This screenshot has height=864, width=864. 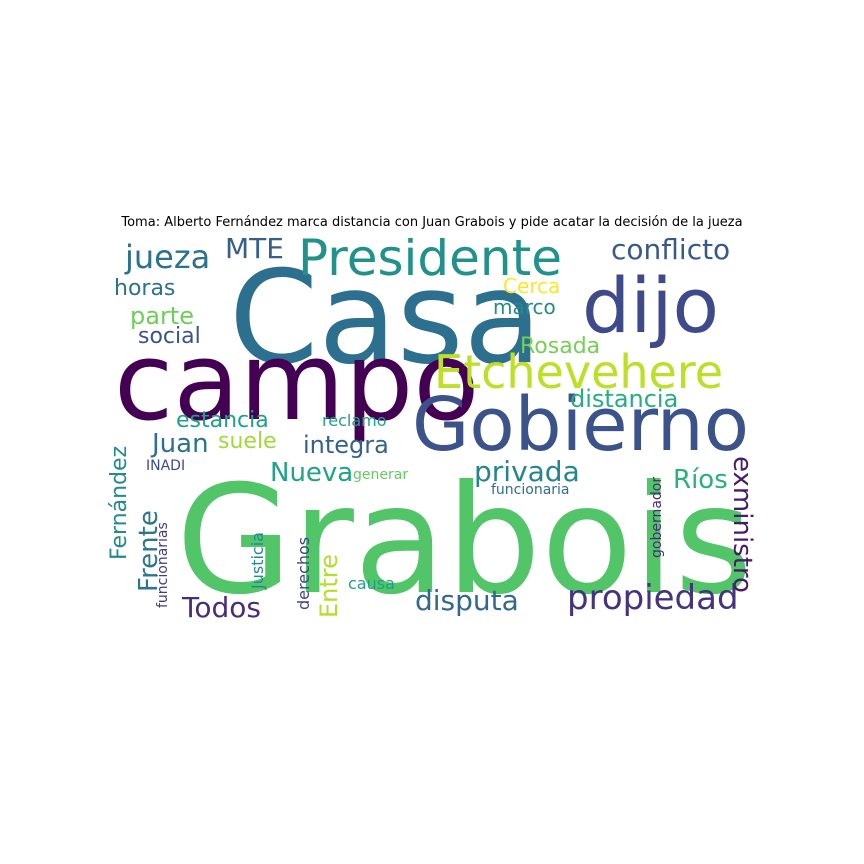 What do you see at coordinates (169, 336) in the screenshot?
I see `word-social: social` at bounding box center [169, 336].